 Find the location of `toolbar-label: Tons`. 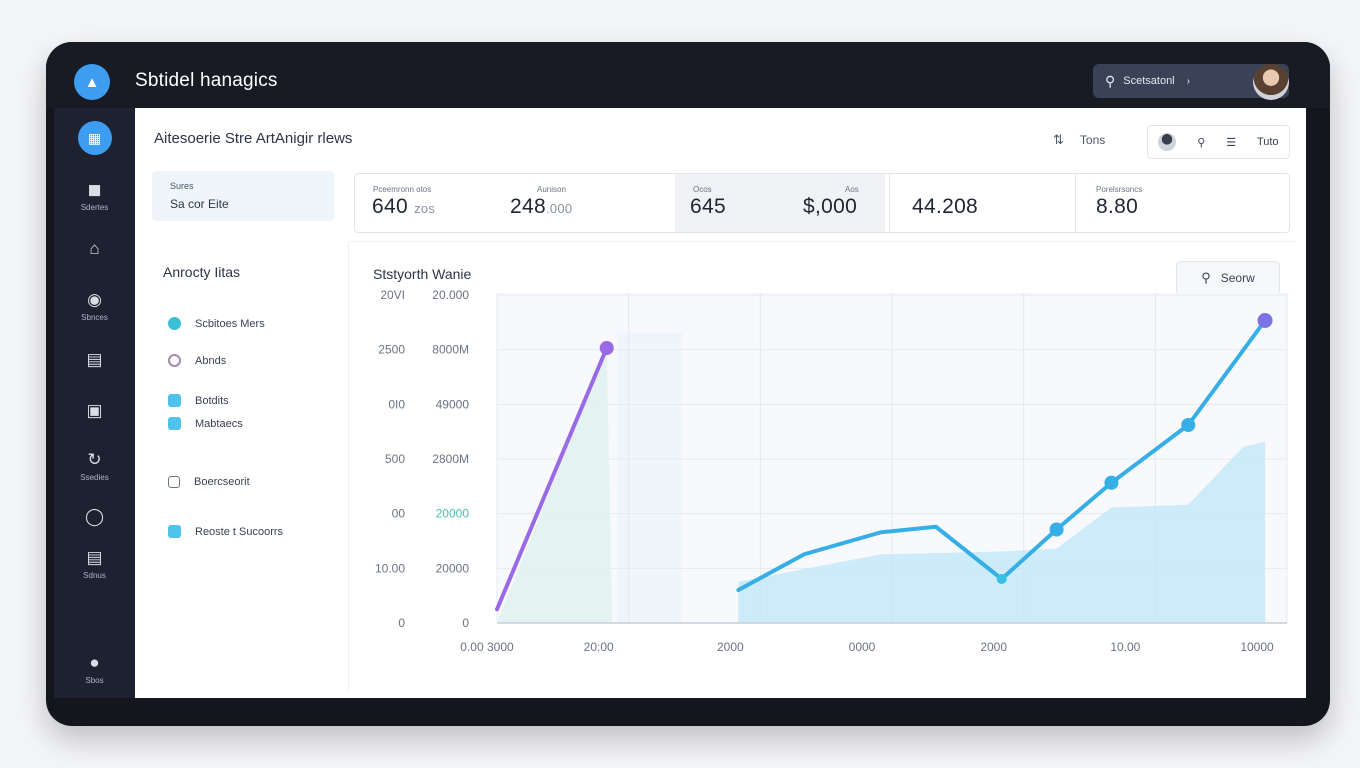

toolbar-label: Tons is located at coordinates (1092, 140).